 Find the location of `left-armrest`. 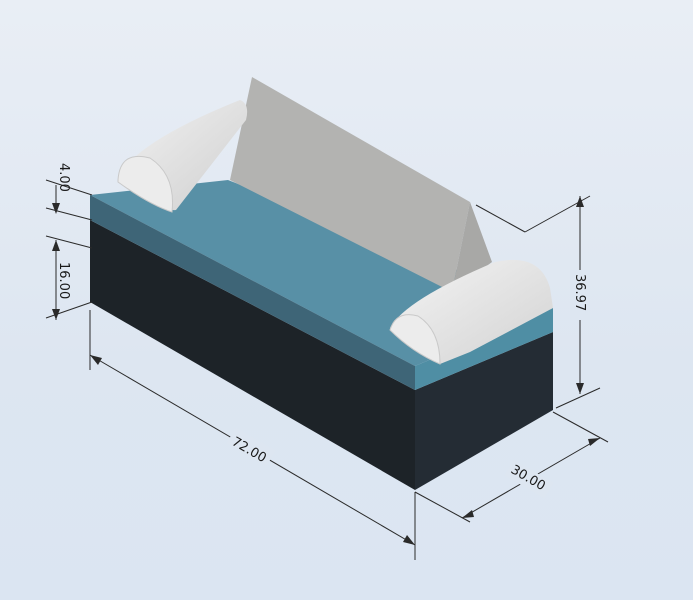

left-armrest is located at coordinates (182, 156).